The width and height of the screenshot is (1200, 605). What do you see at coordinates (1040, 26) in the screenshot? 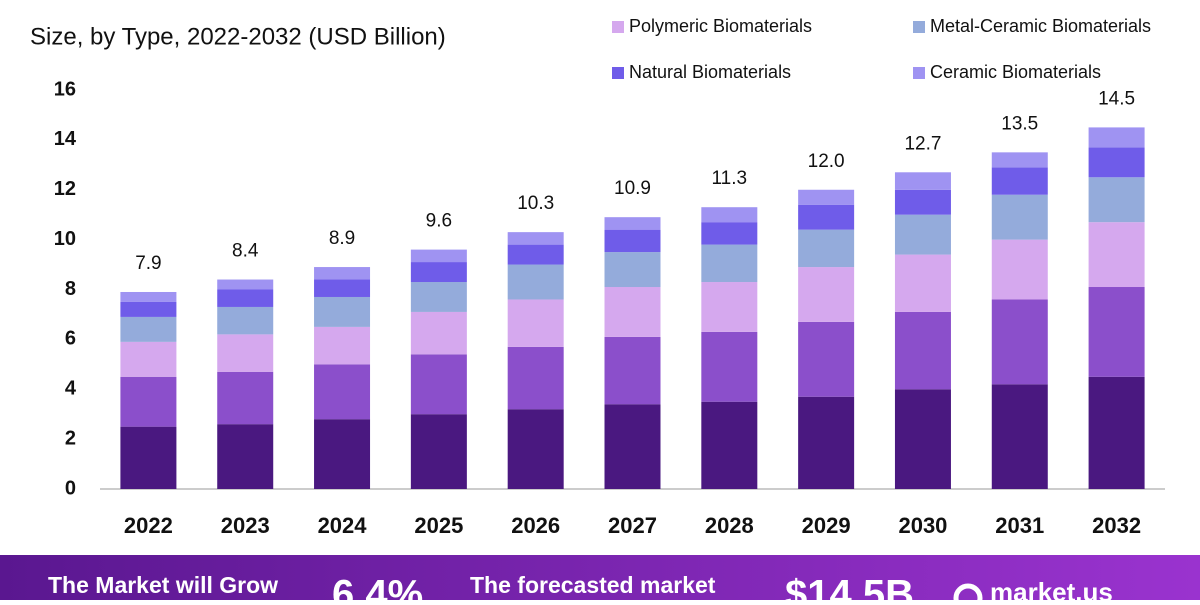
I see `legend-label: Metal-Ceramic Biomaterials` at bounding box center [1040, 26].